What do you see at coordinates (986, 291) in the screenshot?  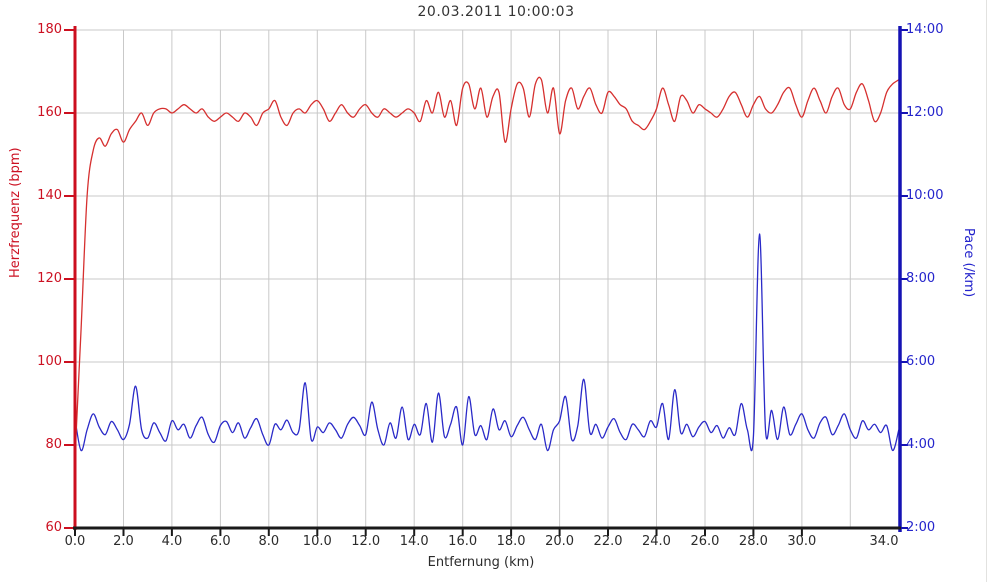 I see `panel-right-border` at bounding box center [986, 291].